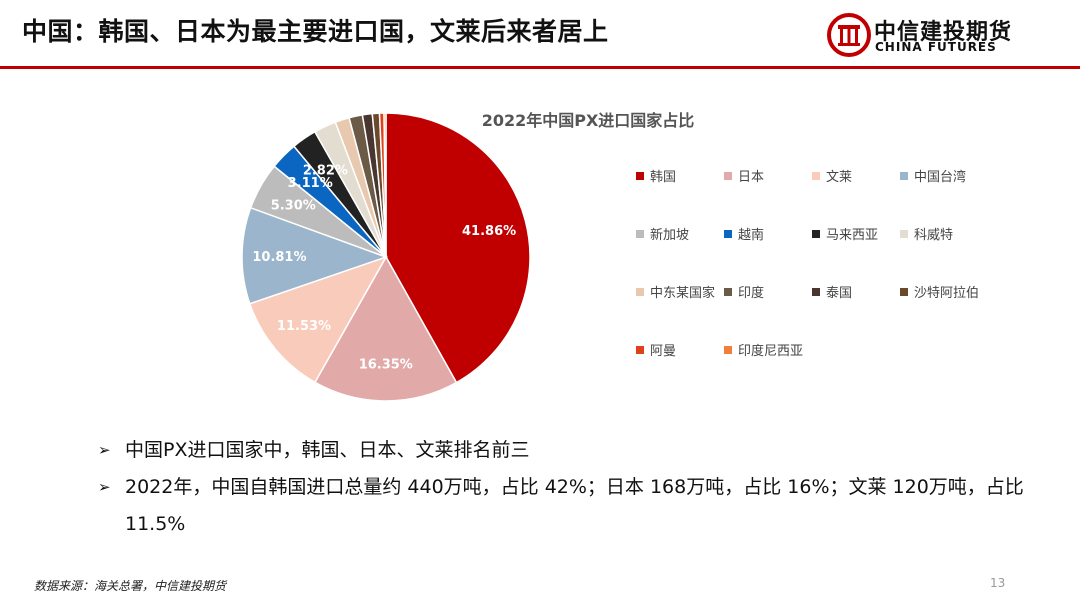 This screenshot has height=606, width=1080. Describe the element at coordinates (310, 183) in the screenshot. I see `slice-data-label: 3.11%` at that location.